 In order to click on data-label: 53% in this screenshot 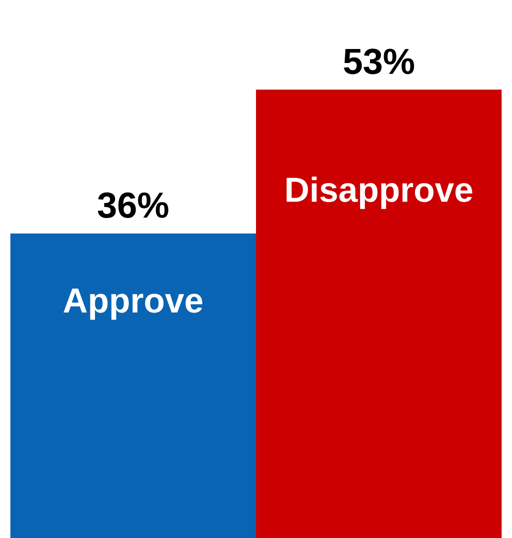, I will do `click(379, 61)`.